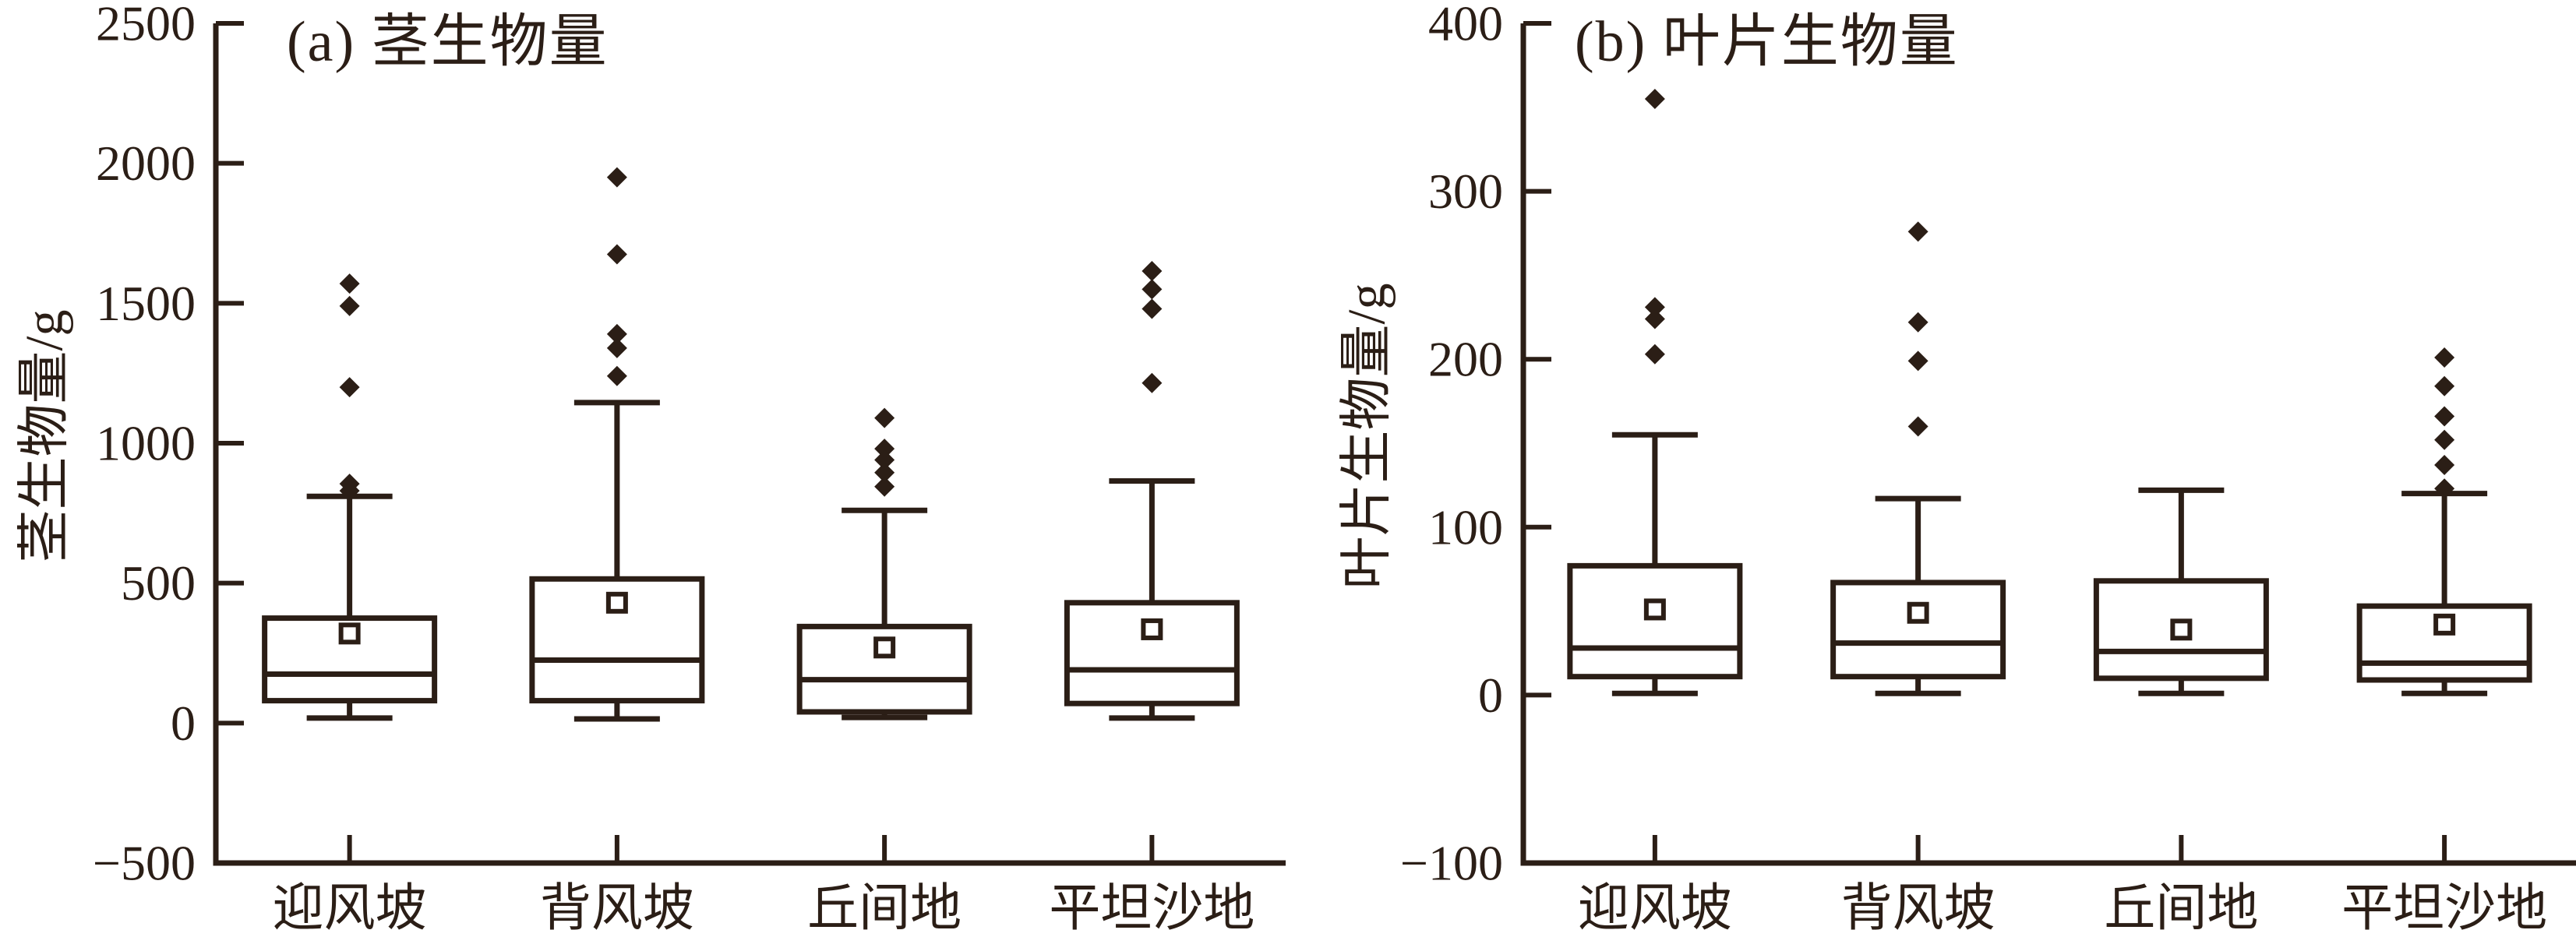  I want to click on y-axis-label-stem: 茎生物量/g, so click(44, 436).